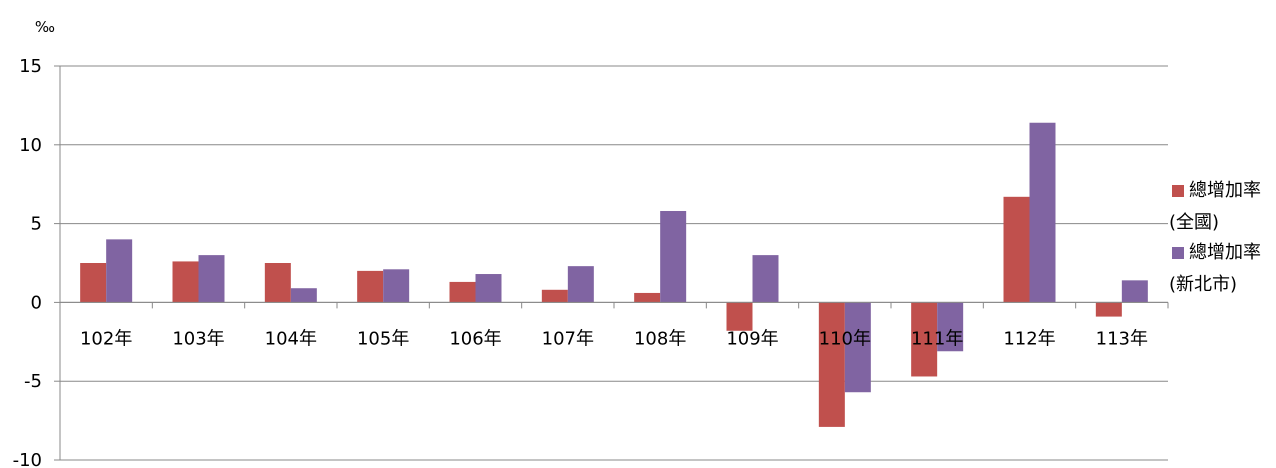  Describe the element at coordinates (198, 338) in the screenshot. I see `x-category-label: 103年` at that location.